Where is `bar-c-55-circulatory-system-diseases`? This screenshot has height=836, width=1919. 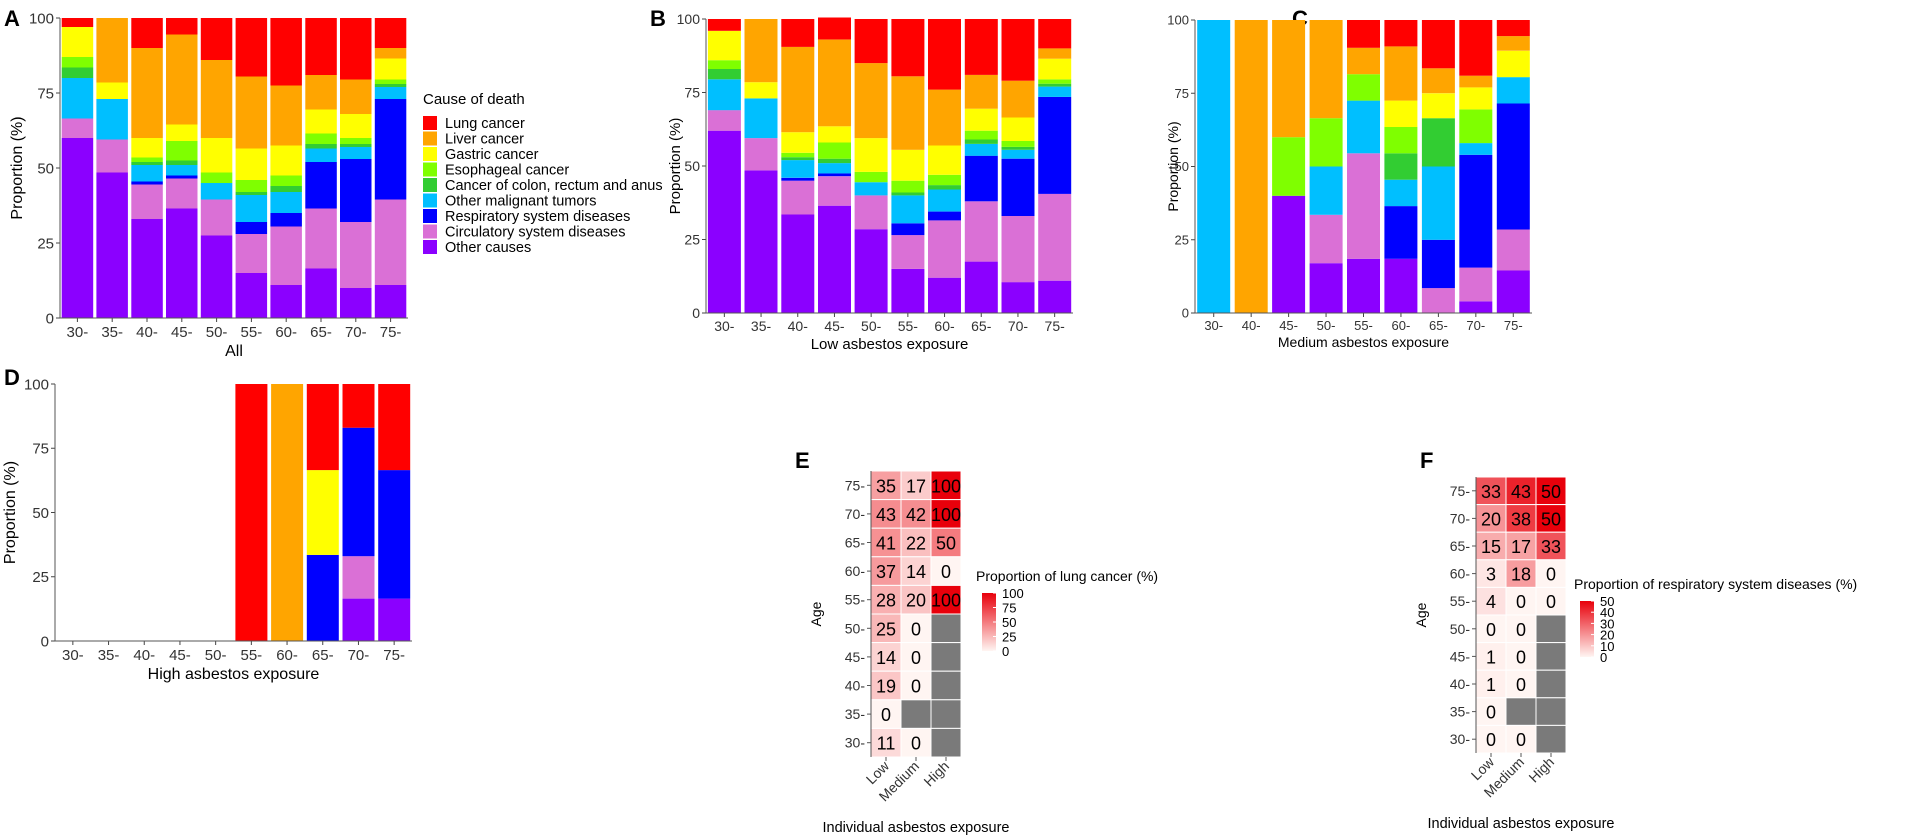
bar-c-55-circulatory-system-diseases is located at coordinates (1363, 206).